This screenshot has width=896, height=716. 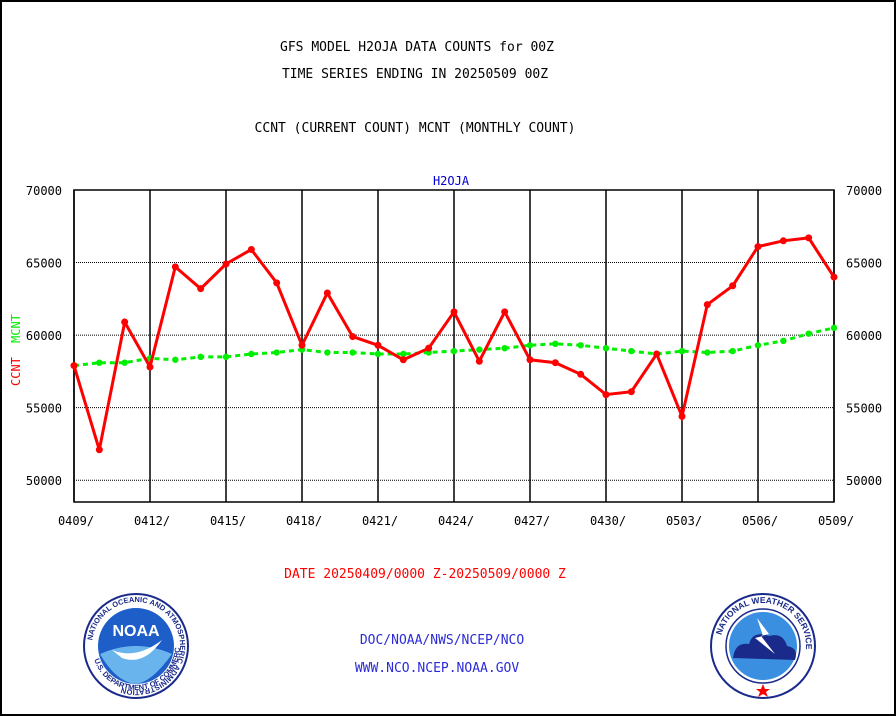 What do you see at coordinates (76, 521) in the screenshot?
I see `x-tick-label: 0409/` at bounding box center [76, 521].